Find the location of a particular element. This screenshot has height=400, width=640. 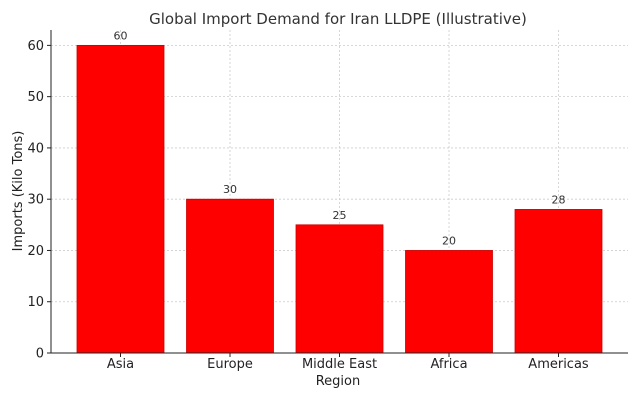

data-label: 60 is located at coordinates (121, 35).